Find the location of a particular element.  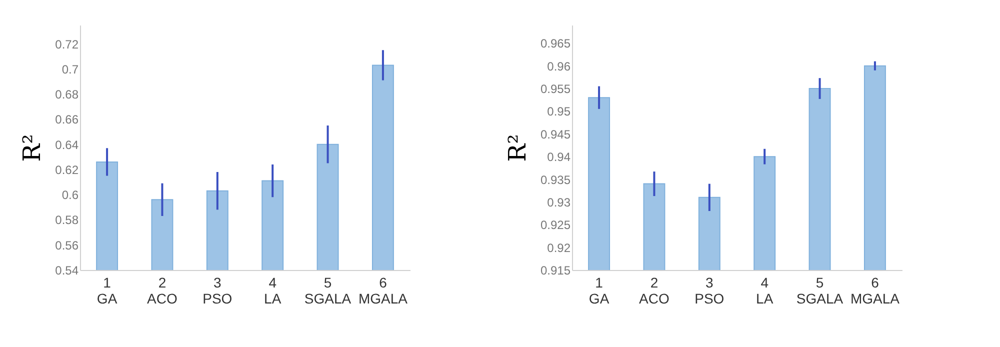

y-tick-label: 0.945 is located at coordinates (555, 134).